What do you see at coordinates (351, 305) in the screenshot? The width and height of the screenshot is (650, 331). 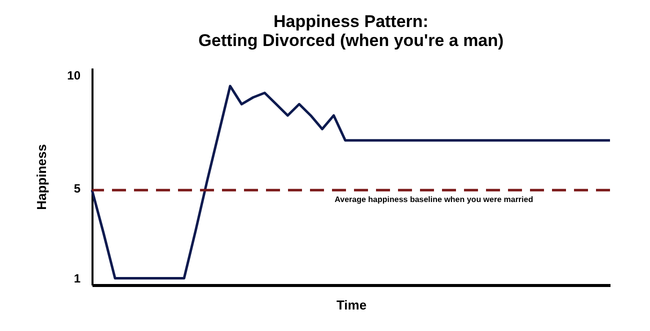 I see `x-axis-title: Time` at bounding box center [351, 305].